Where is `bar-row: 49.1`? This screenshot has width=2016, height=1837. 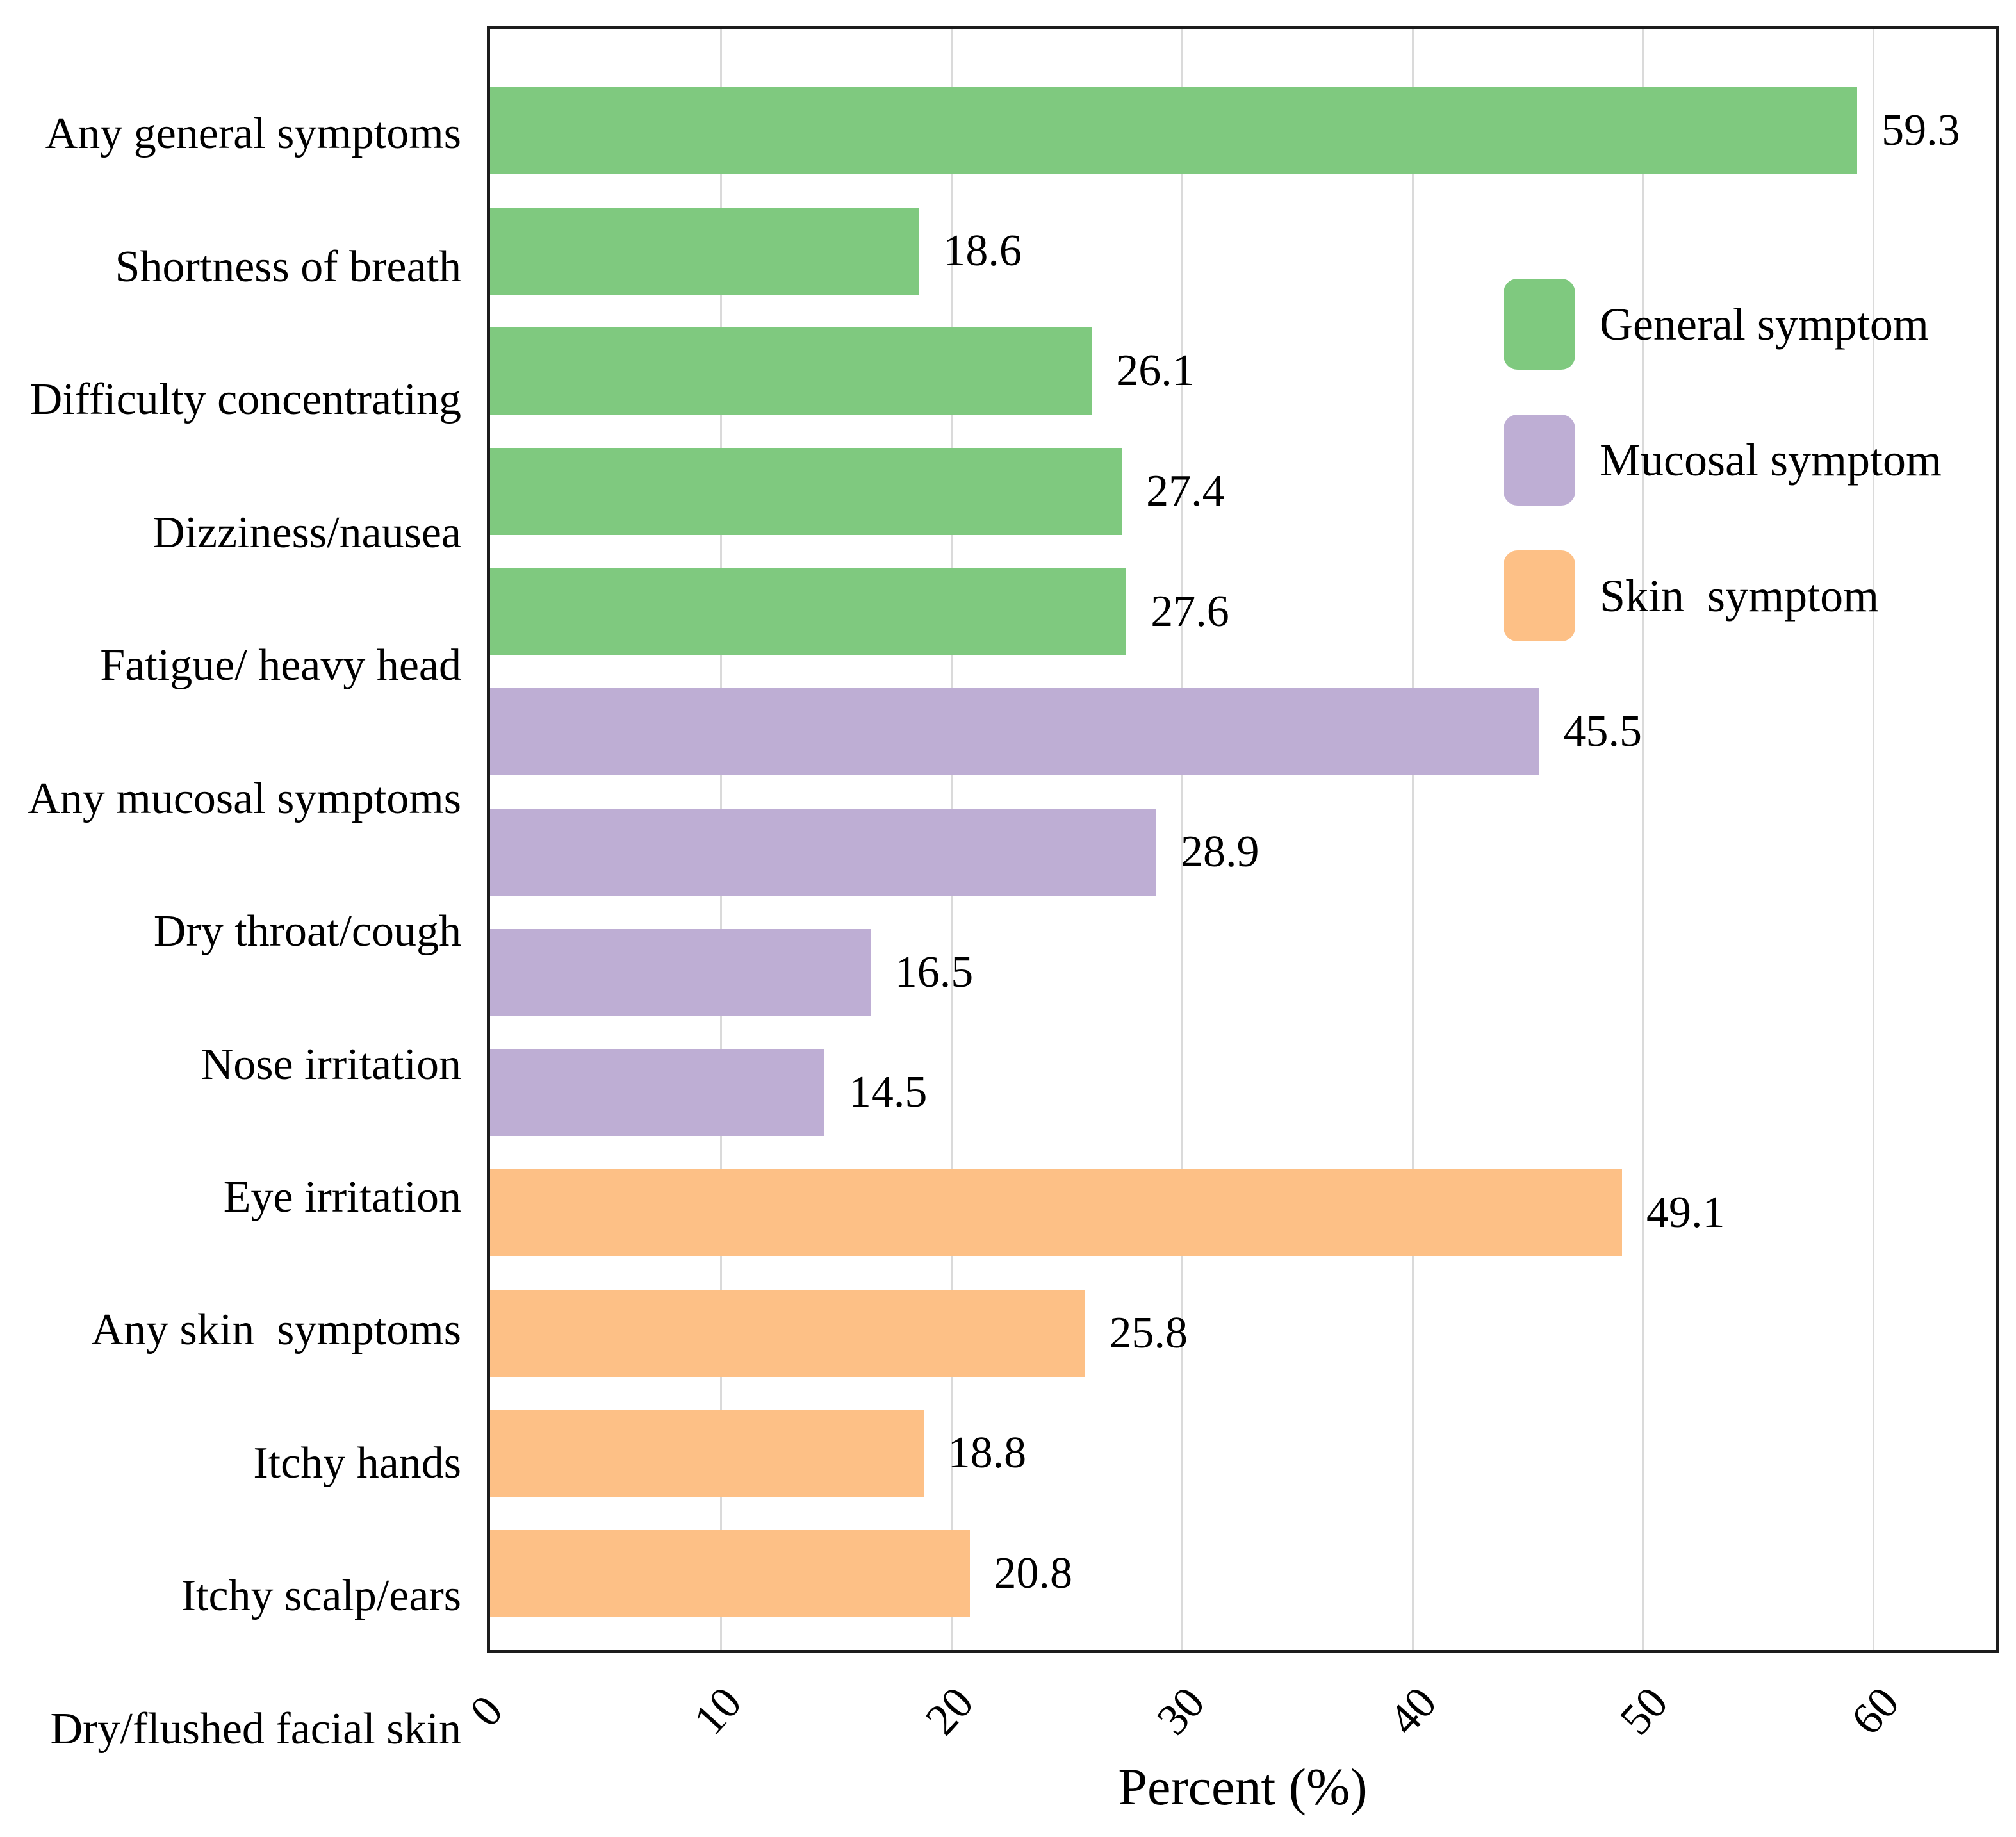 bar-row: 49.1 is located at coordinates (1243, 1213).